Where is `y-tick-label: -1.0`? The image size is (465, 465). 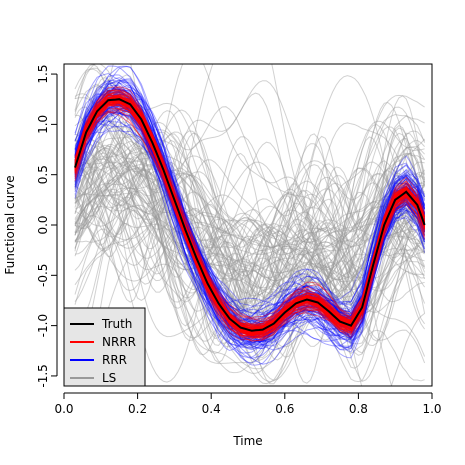 y-tick-label: -1.0 is located at coordinates (43, 325).